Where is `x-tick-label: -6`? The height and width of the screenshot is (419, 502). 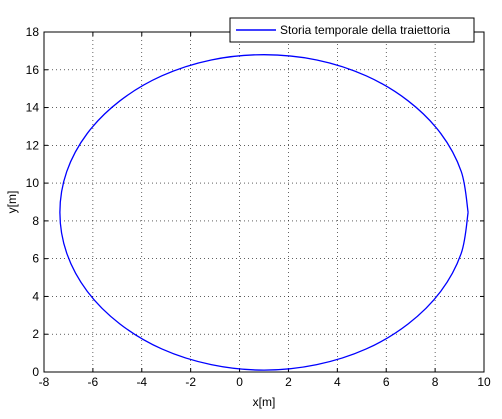 x-tick-label: -6 is located at coordinates (93, 382).